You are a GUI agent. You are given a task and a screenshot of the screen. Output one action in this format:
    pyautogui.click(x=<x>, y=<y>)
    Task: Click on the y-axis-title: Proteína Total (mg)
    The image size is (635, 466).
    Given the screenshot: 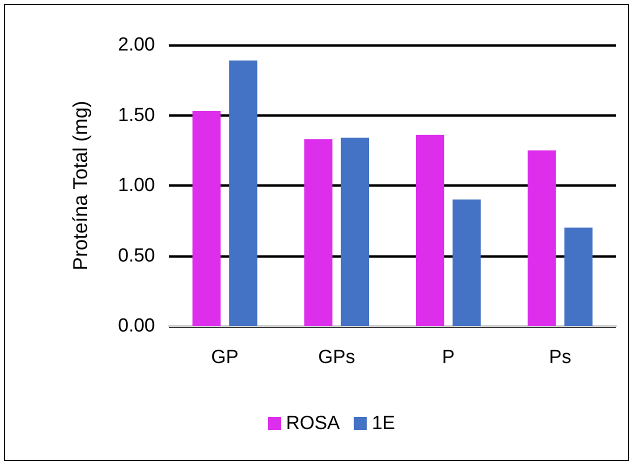 What is the action you would take?
    pyautogui.click(x=81, y=185)
    